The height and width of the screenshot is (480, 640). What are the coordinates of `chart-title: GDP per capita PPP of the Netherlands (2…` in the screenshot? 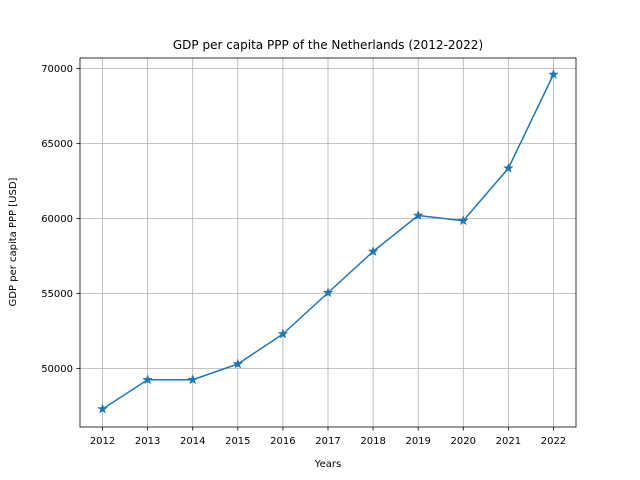 It's located at (328, 45).